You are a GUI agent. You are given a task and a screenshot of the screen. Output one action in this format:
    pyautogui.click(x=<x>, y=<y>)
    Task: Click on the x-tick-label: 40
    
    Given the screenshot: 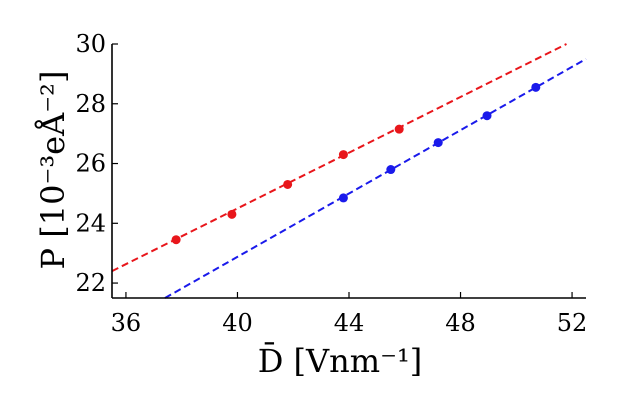 What is the action you would take?
    pyautogui.click(x=237, y=323)
    